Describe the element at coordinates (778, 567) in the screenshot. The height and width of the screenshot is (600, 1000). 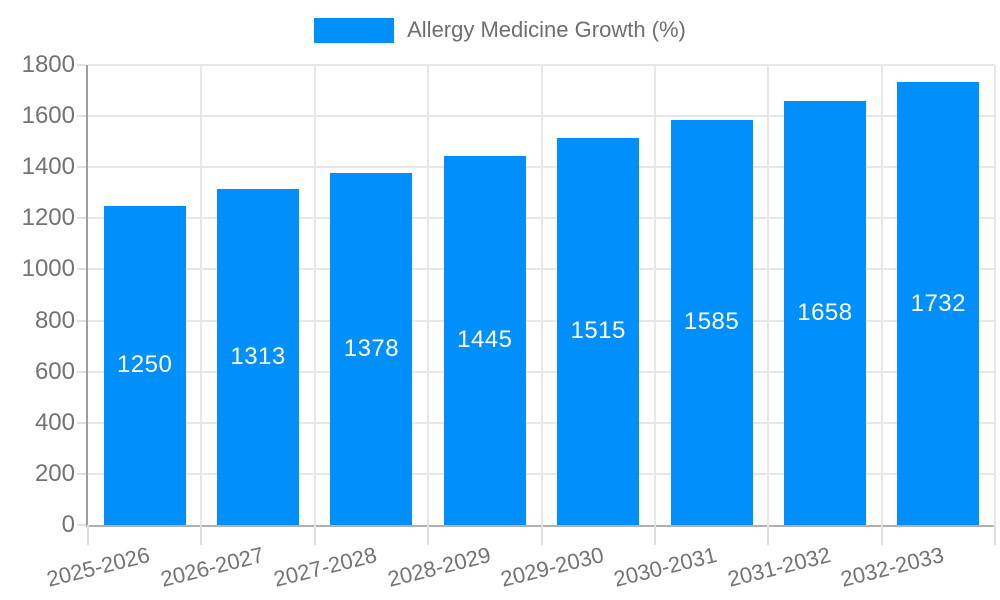
I see `x-tick-label: 2031-2032` at that location.